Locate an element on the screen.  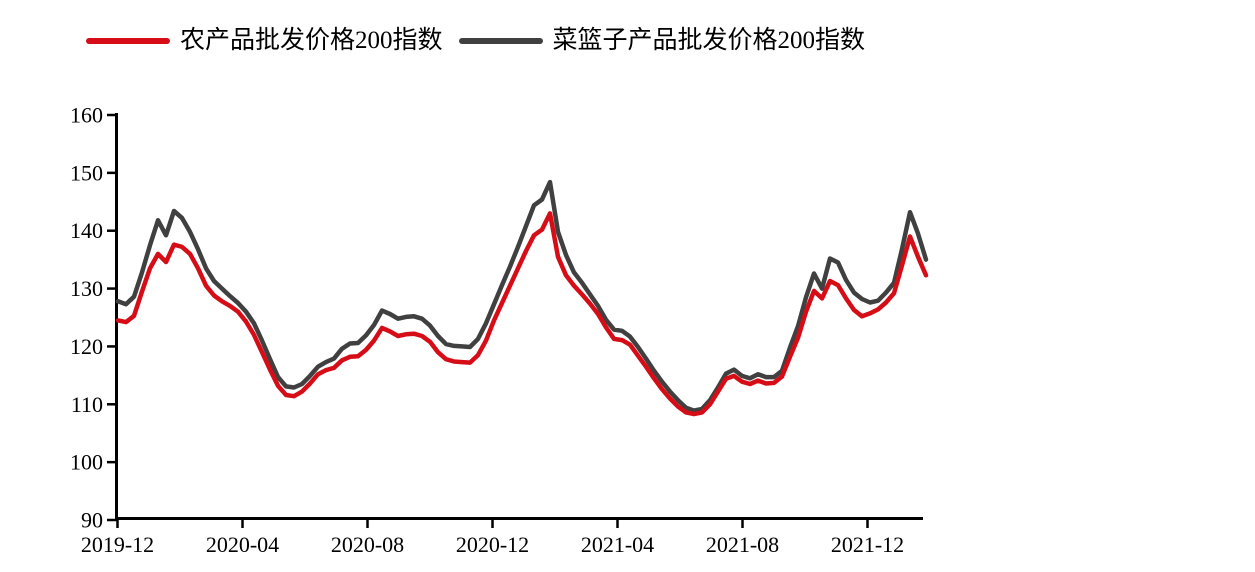
y-tick-label: 120 is located at coordinates (86, 346).